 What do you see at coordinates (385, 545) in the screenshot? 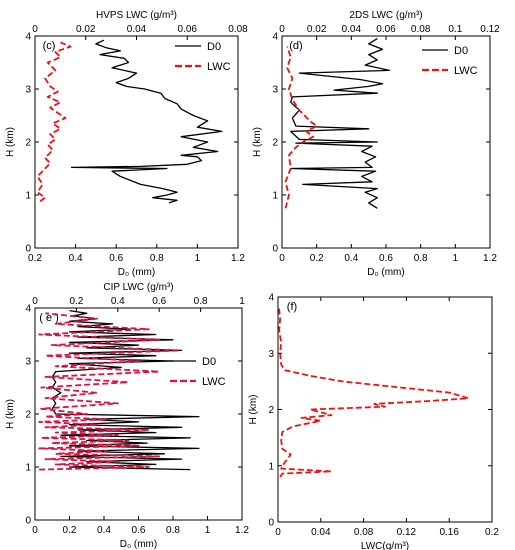
I see `x-axis-label: LWC(g/m³)` at bounding box center [385, 545].